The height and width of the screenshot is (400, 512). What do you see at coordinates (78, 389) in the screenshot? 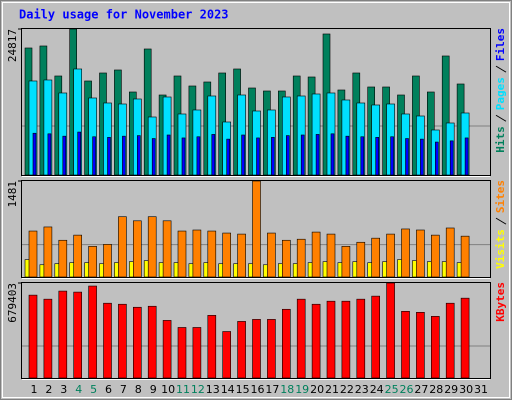
I see `x-tick-label: 4` at bounding box center [78, 389].